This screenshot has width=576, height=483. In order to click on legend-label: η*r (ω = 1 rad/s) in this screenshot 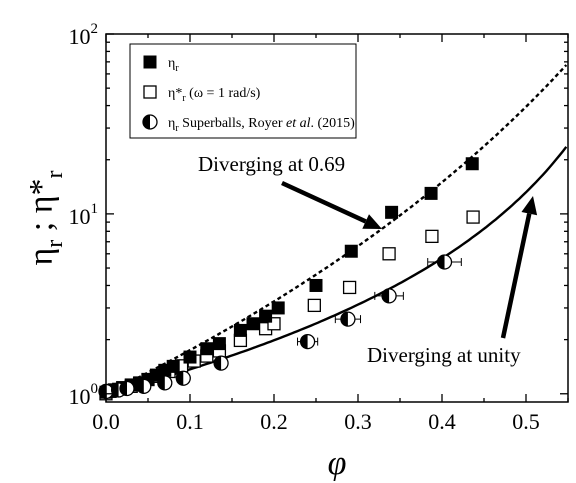, I will do `click(214, 95)`.